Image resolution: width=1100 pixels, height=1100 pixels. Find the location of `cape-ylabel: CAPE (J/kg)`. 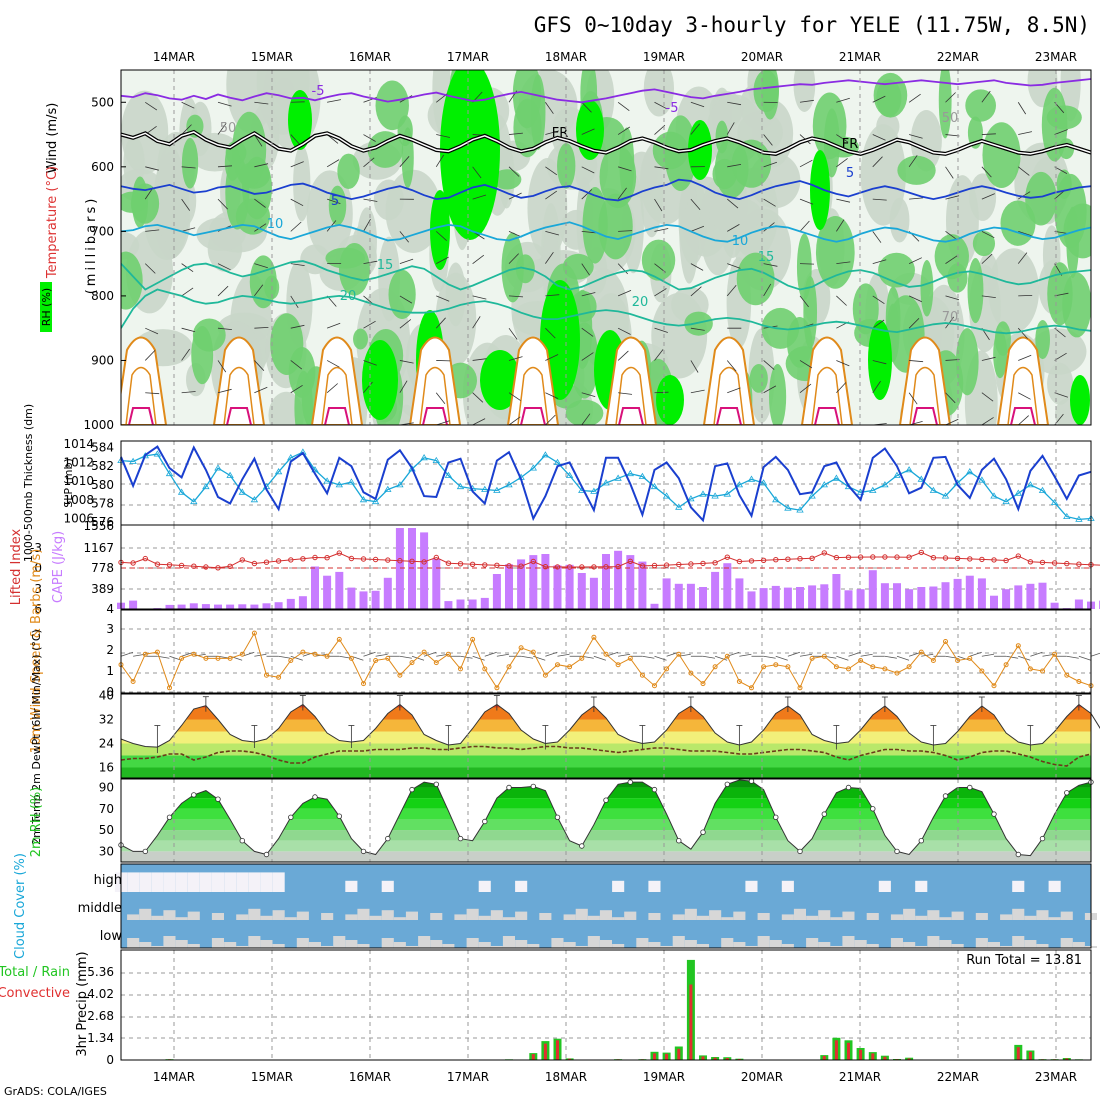

cape-ylabel: CAPE (J/kg) is located at coordinates (58, 567).